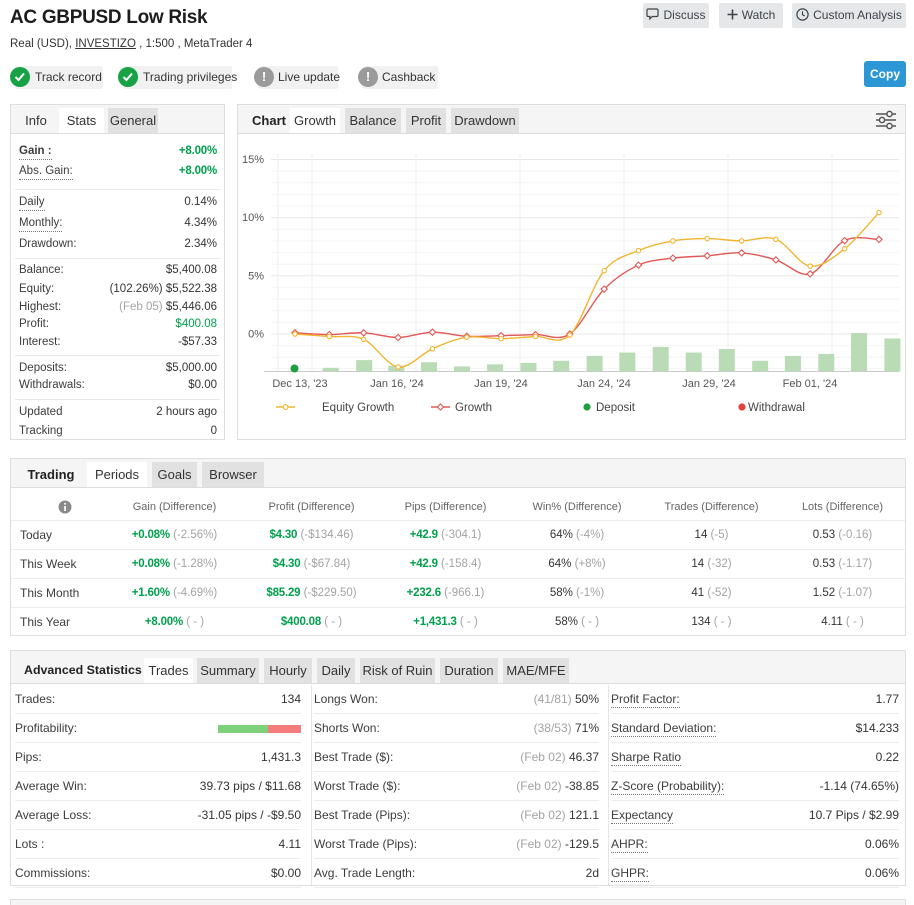 The image size is (914, 905). Describe the element at coordinates (396, 384) in the screenshot. I see `svg-text: Jan 16, '24` at that location.